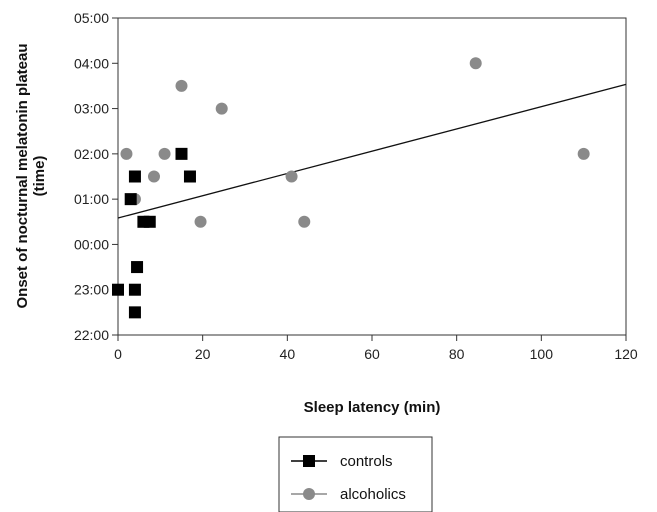 The image size is (657, 512). I want to click on x-tick-label: 100, so click(542, 354).